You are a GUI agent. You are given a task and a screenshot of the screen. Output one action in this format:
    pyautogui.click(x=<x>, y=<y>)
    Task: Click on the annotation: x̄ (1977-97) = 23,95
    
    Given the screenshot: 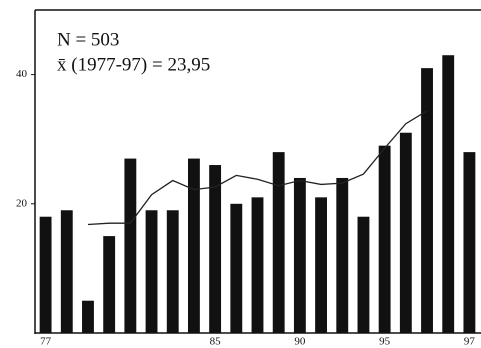 What is the action you would take?
    pyautogui.click(x=133, y=64)
    